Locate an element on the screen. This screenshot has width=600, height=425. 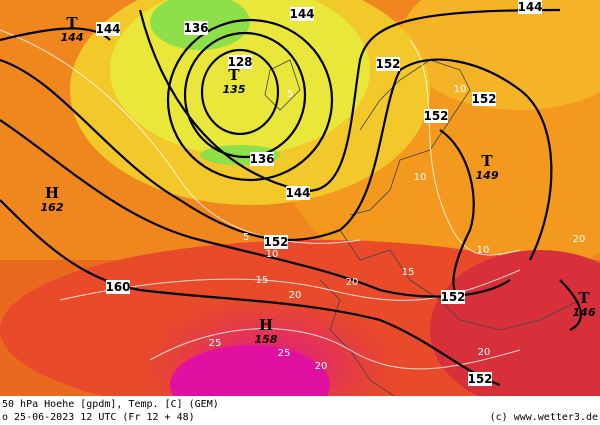
footer-bg is located at coordinates (300, 410).